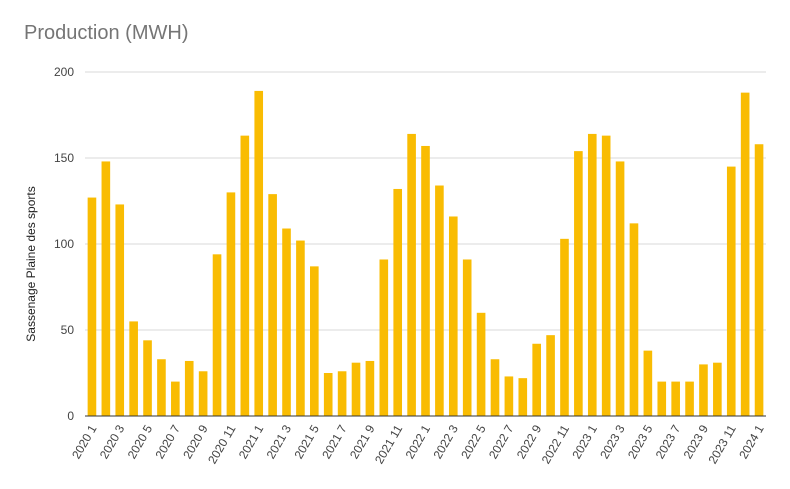 Image resolution: width=790 pixels, height=489 pixels. Describe the element at coordinates (584, 441) in the screenshot. I see `x-tick-label: 2023 1` at that location.